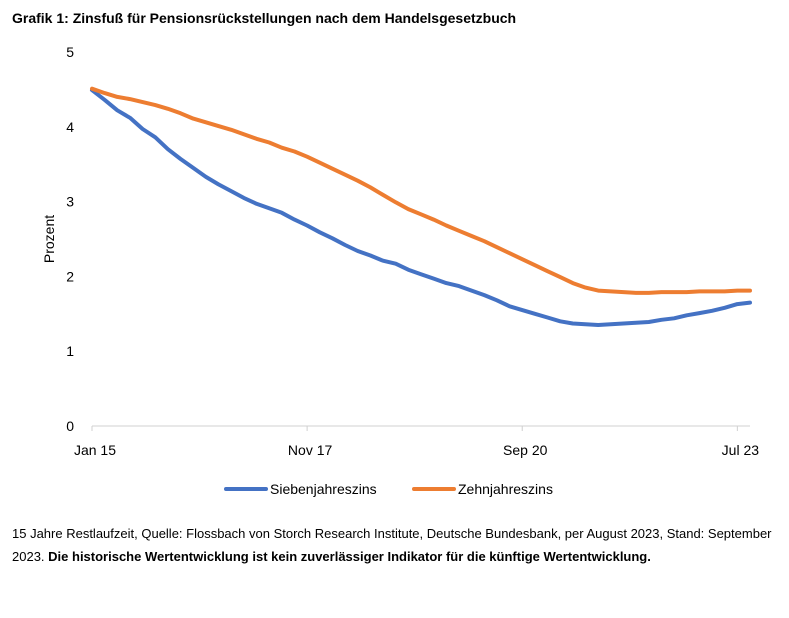 Image resolution: width=789 pixels, height=618 pixels. Describe the element at coordinates (525, 450) in the screenshot. I see `x-tick-label: Sep 20` at that location.